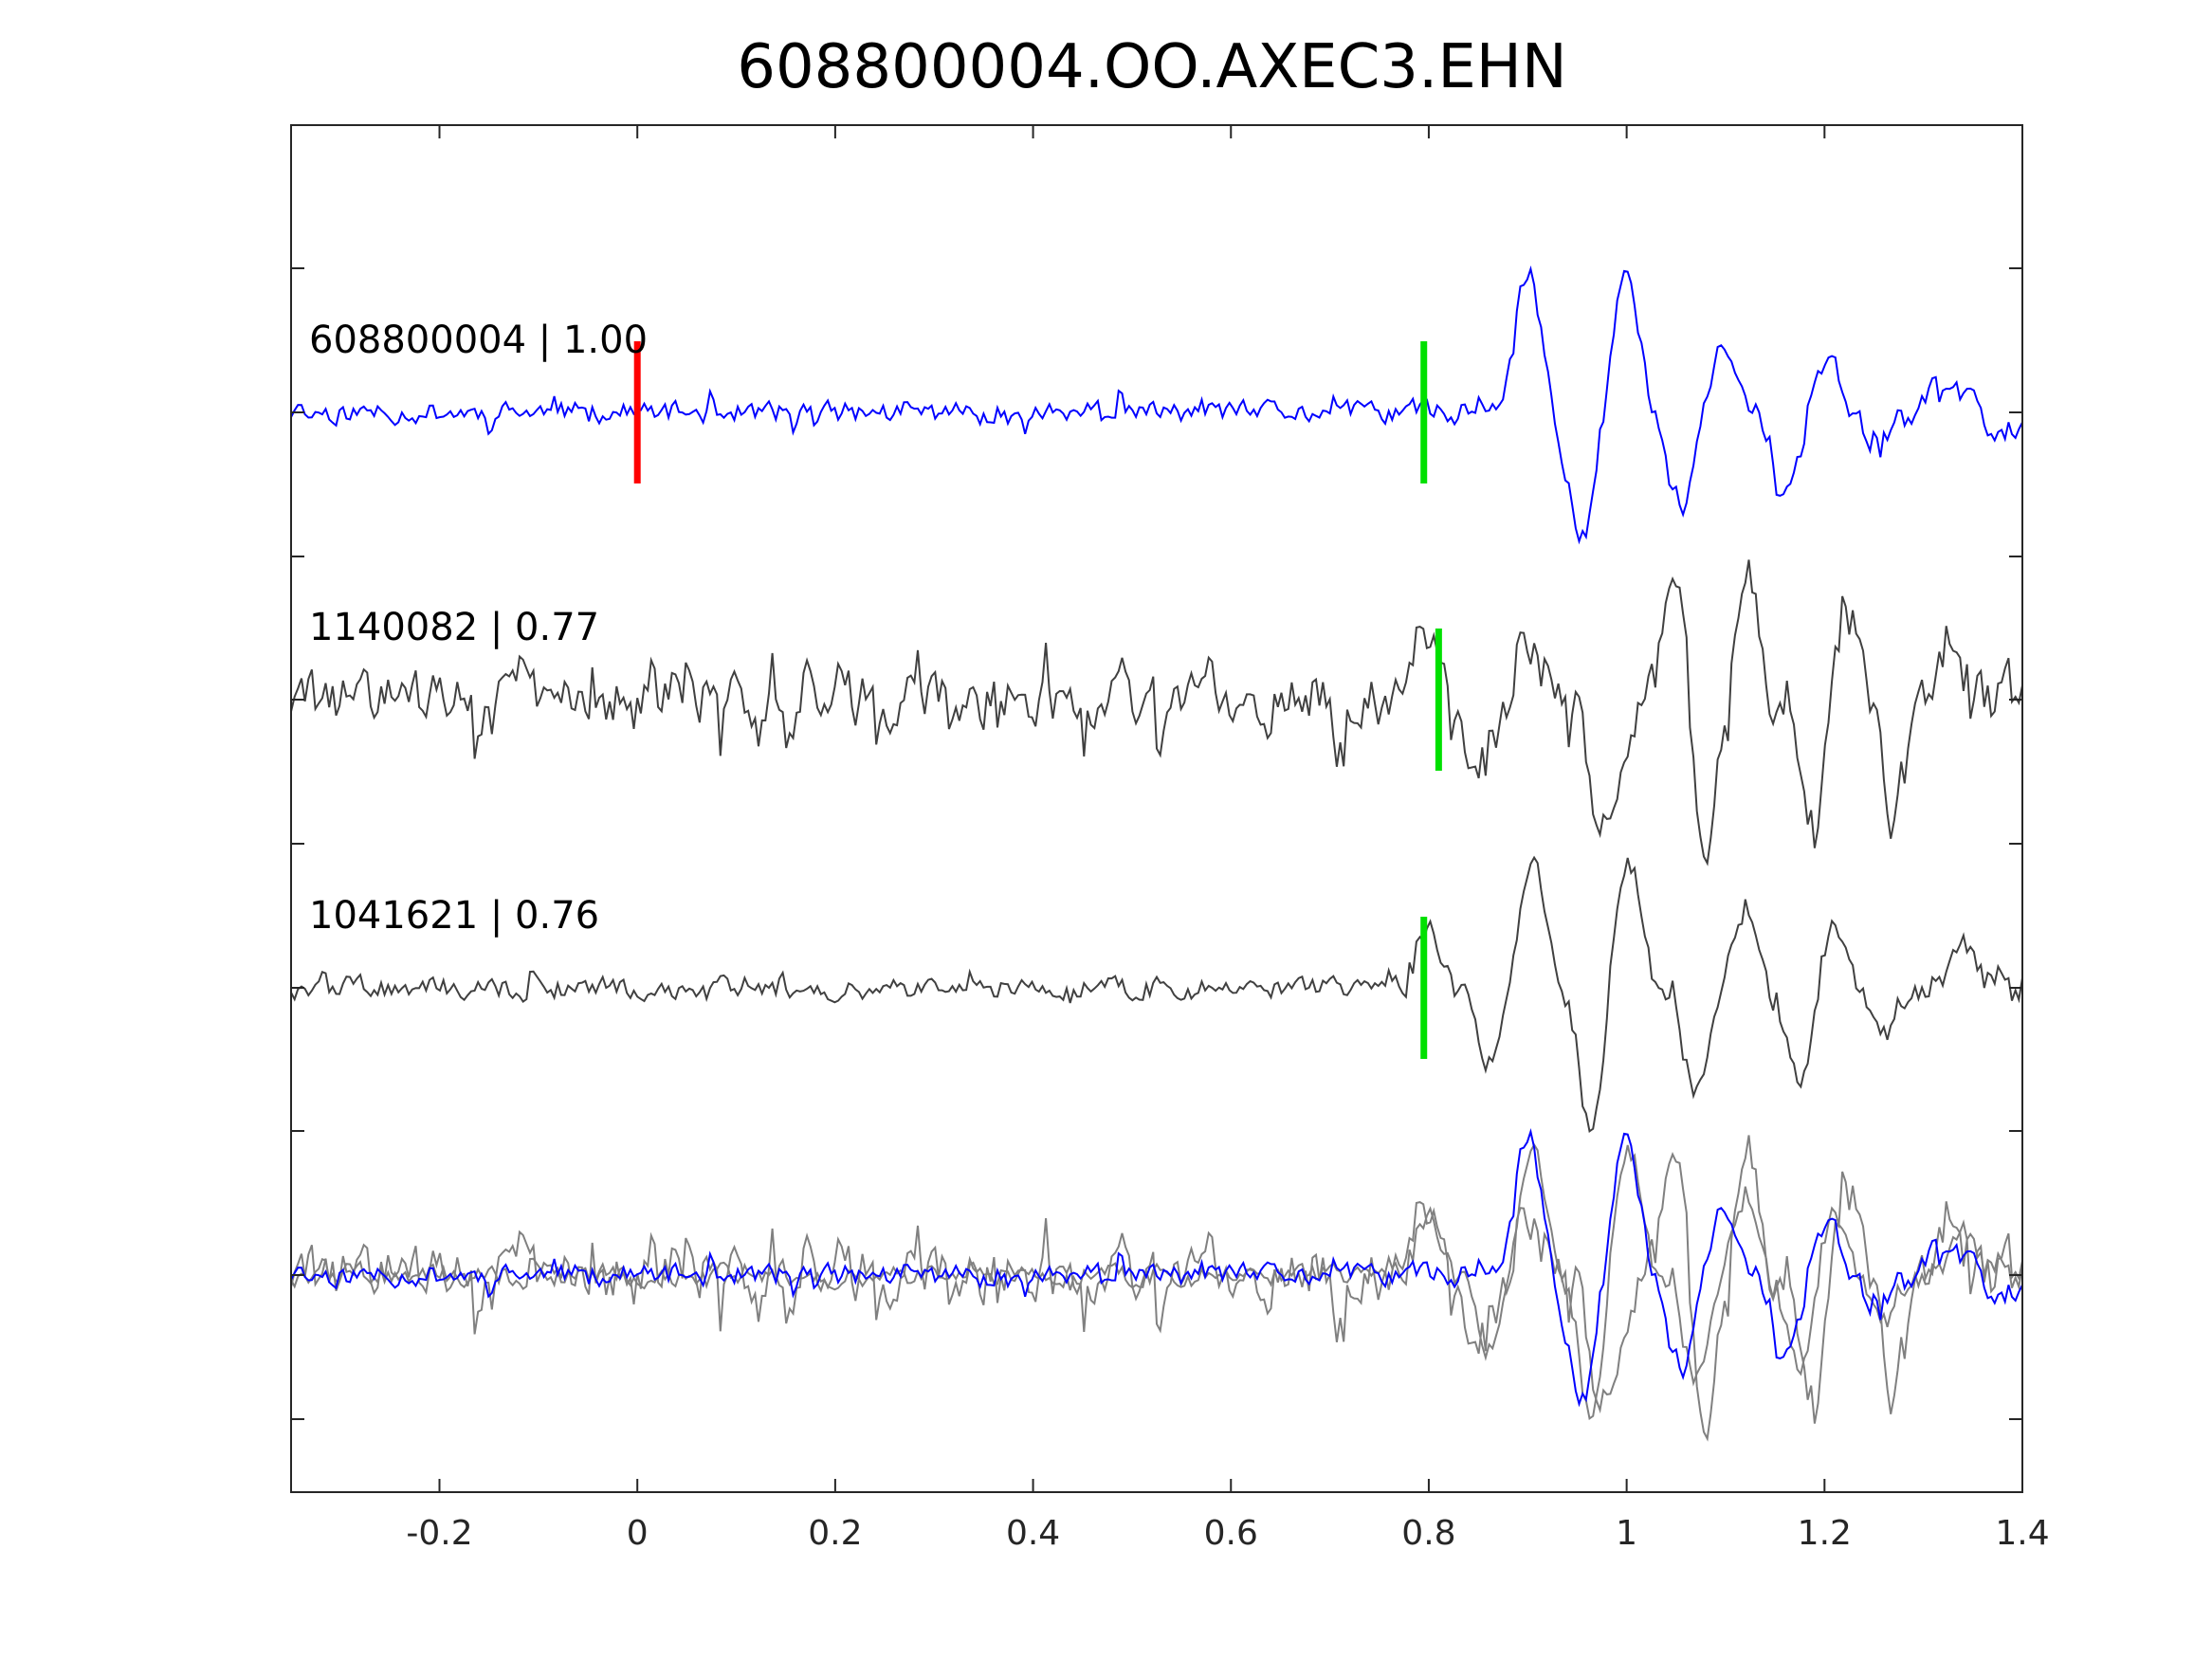 This screenshot has height=1659, width=2212. I want to click on chart-title: 608800004.OO.AXEC3.EHN, so click(1152, 67).